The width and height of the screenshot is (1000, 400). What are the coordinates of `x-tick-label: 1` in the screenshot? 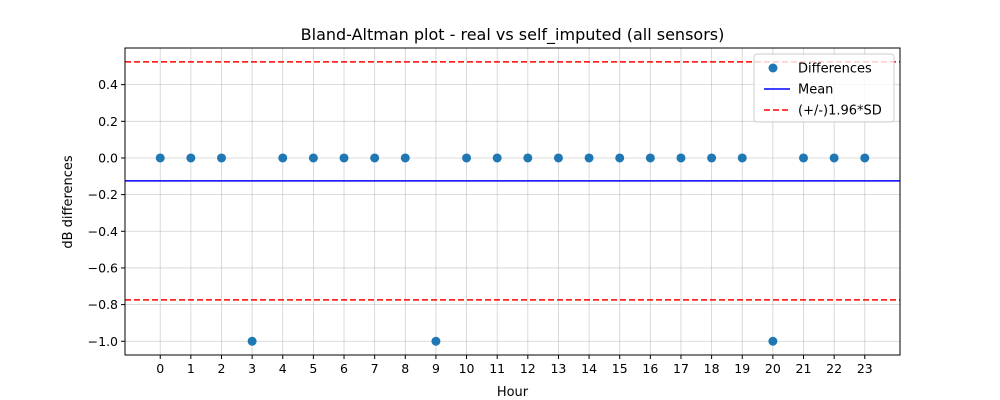 It's located at (191, 368).